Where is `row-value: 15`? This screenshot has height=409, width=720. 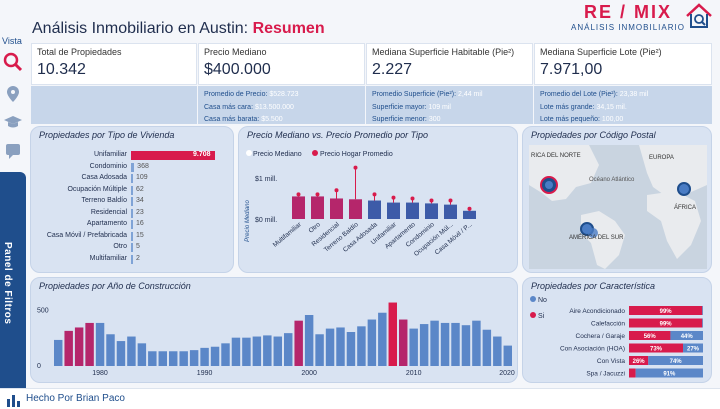
row-value: 15 is located at coordinates (140, 235).